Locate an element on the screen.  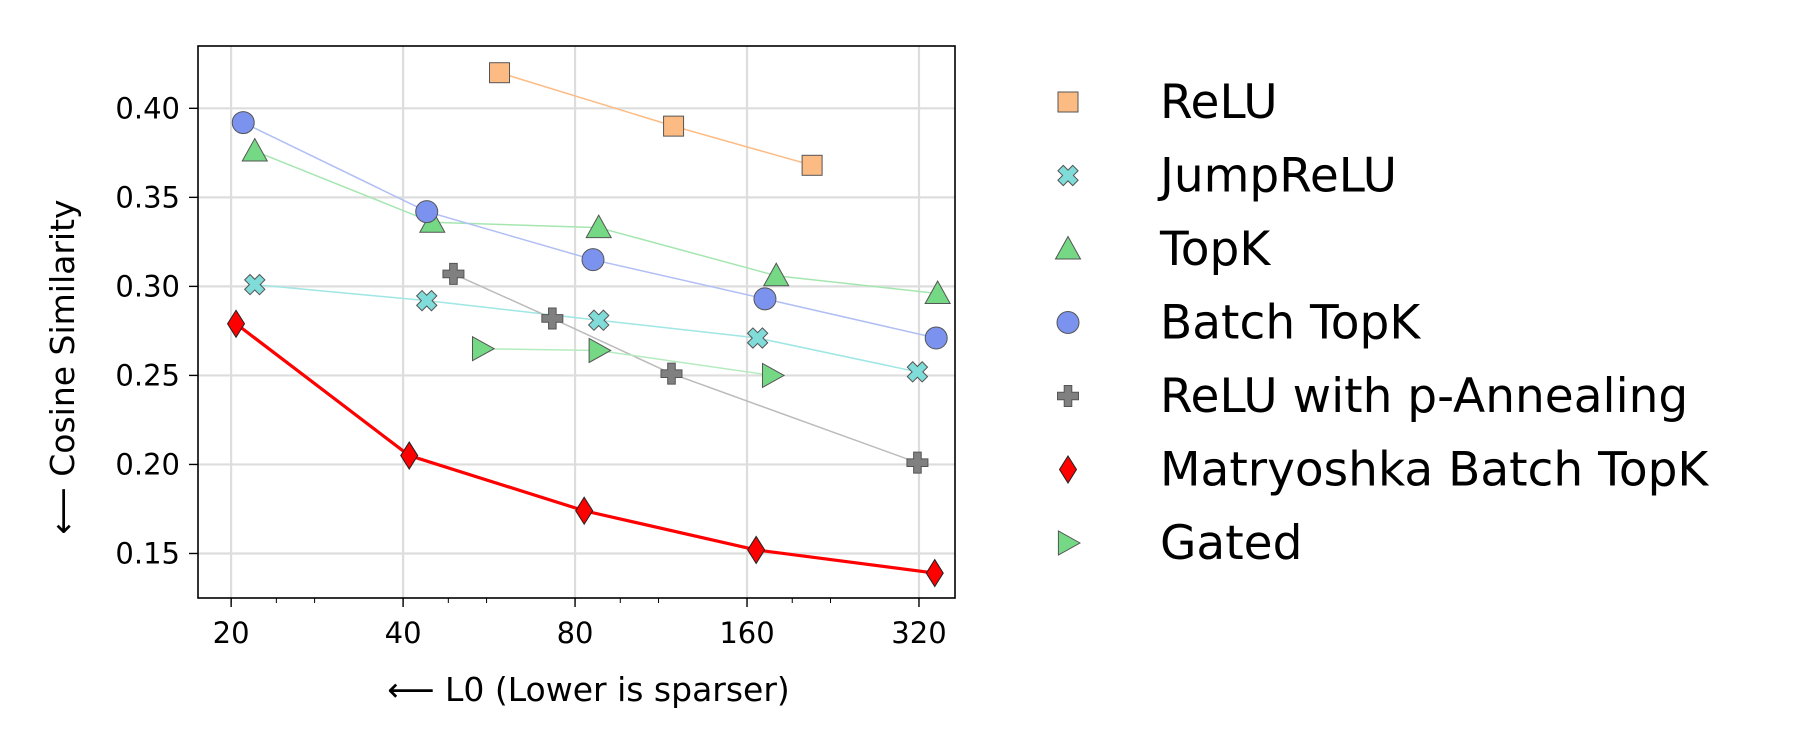
y-tick-label: 0.15 is located at coordinates (147, 553).